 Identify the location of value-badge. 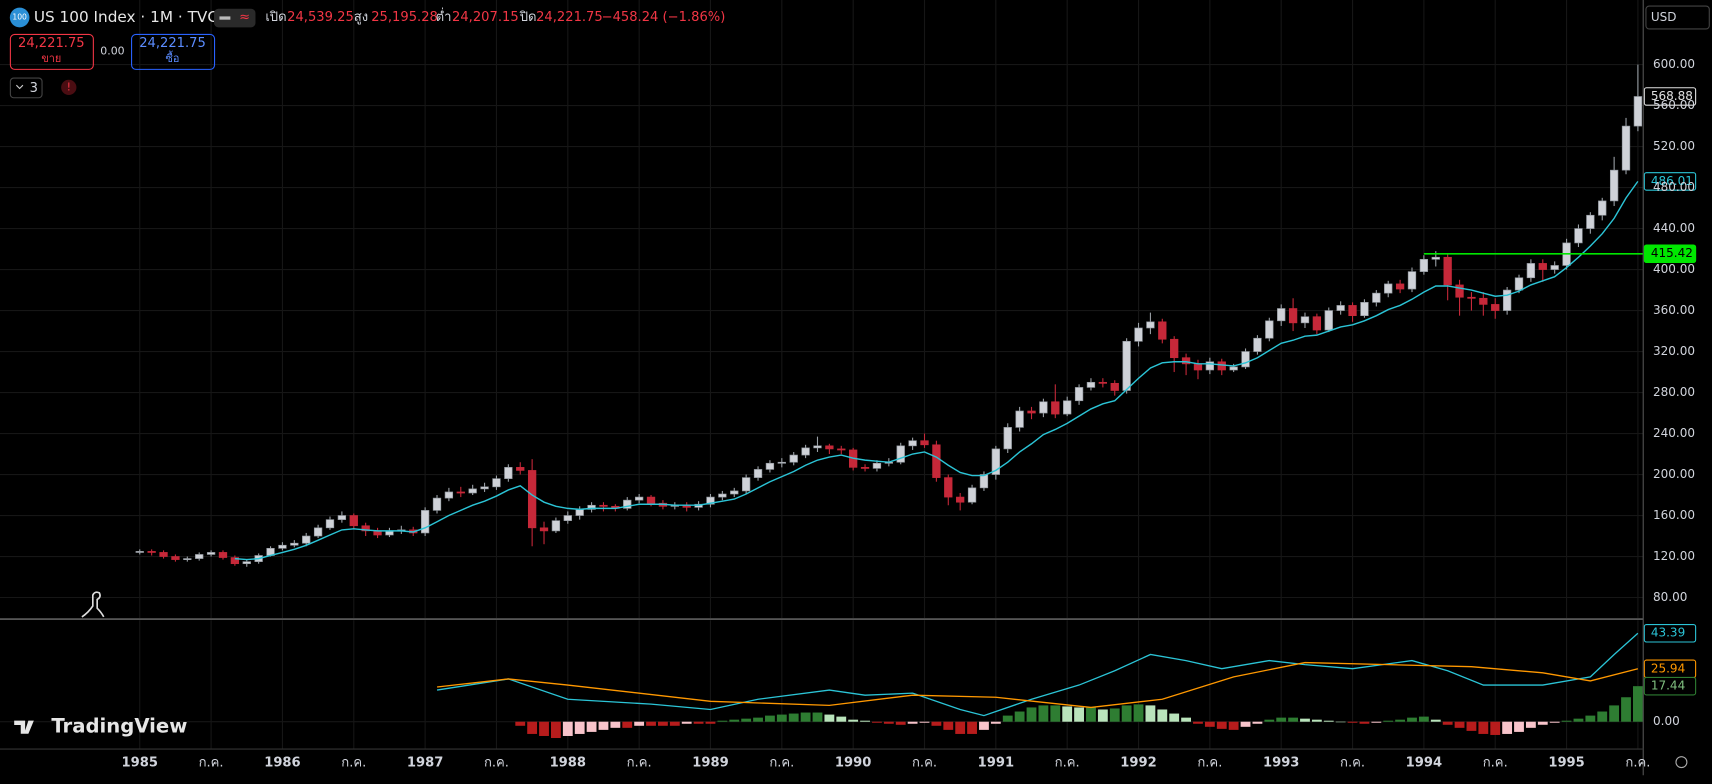
(1670, 686).